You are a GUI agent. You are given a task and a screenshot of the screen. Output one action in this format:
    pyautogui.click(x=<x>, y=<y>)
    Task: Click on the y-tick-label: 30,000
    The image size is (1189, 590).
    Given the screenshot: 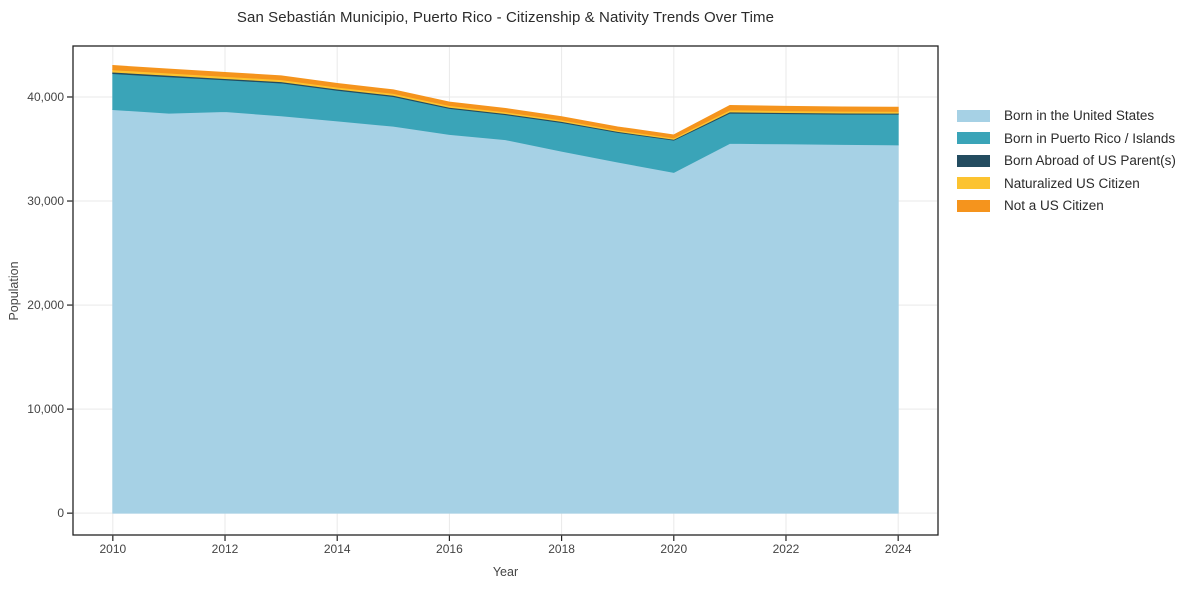 What is the action you would take?
    pyautogui.click(x=45, y=201)
    